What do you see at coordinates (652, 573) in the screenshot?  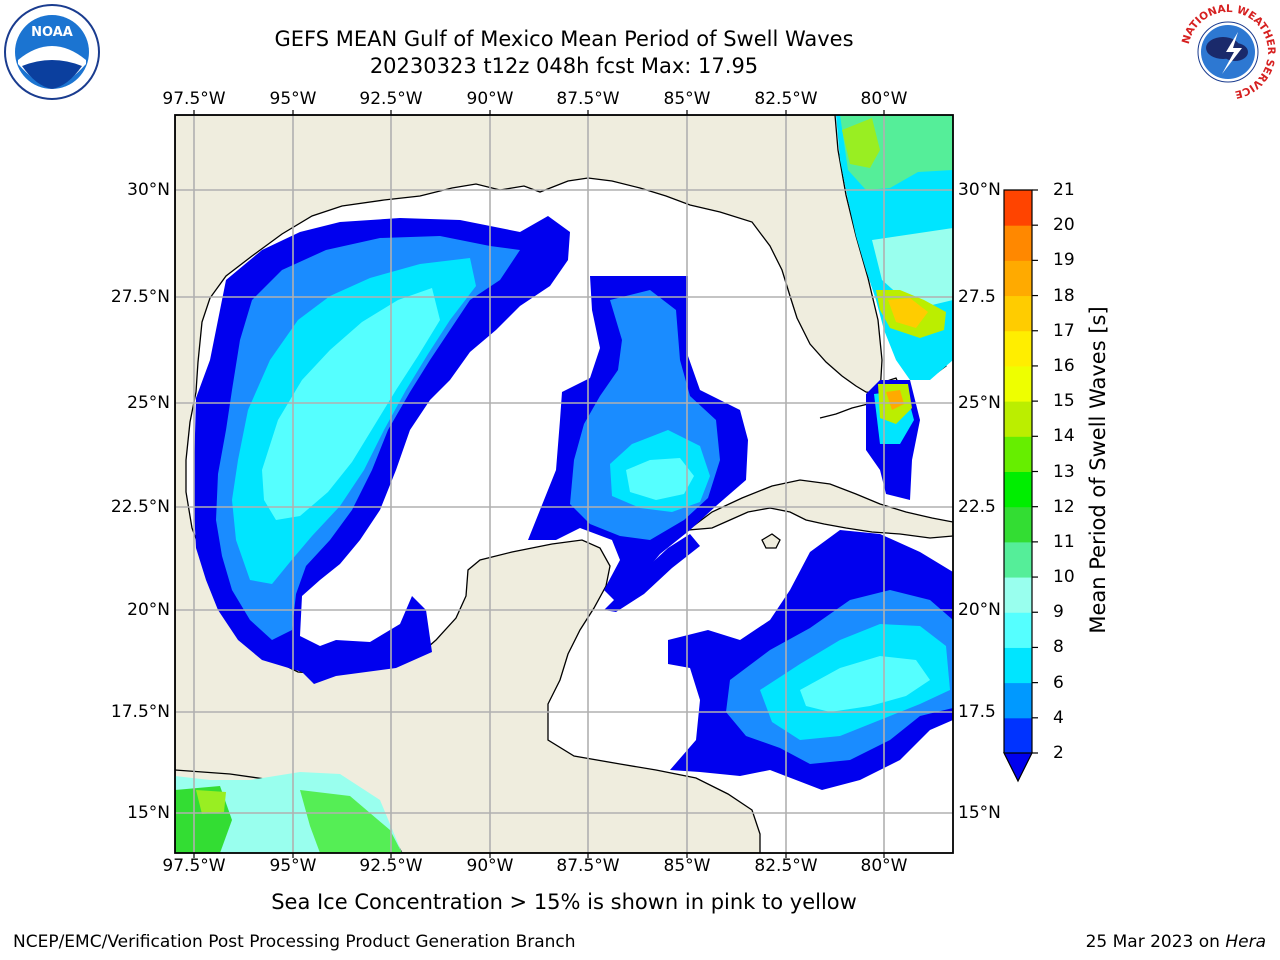 I see `swell-band-2-channel` at bounding box center [652, 573].